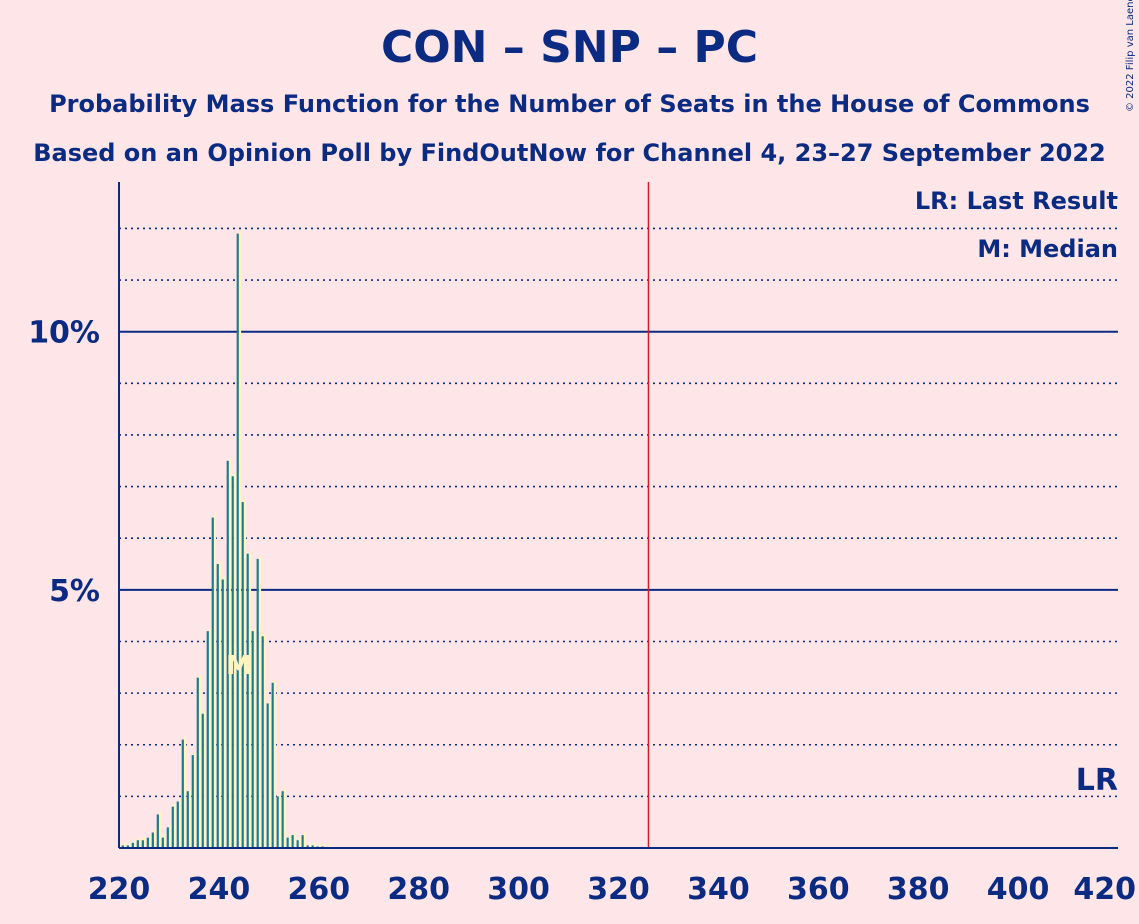  What do you see at coordinates (1047, 249) in the screenshot?
I see `legend-median: M: Median` at bounding box center [1047, 249].